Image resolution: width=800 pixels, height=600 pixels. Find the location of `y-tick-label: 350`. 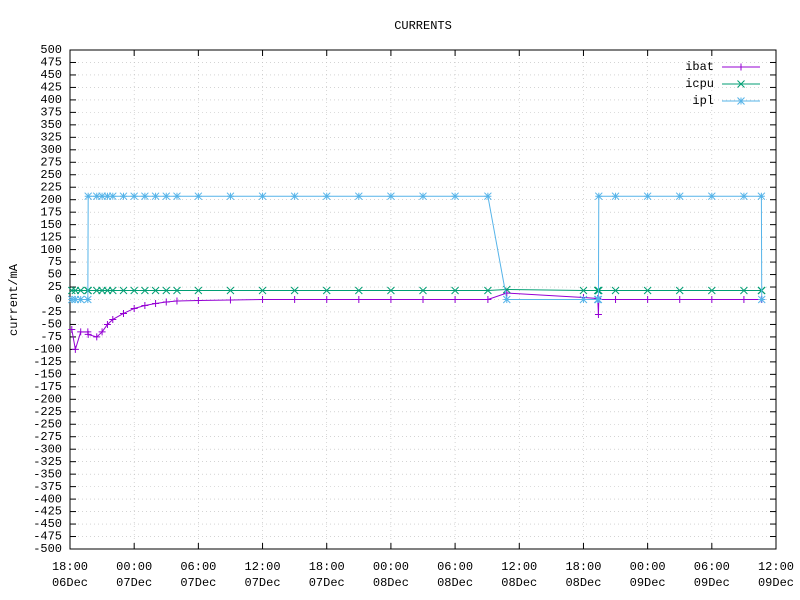

y-tick-label: 350 is located at coordinates (51, 125).